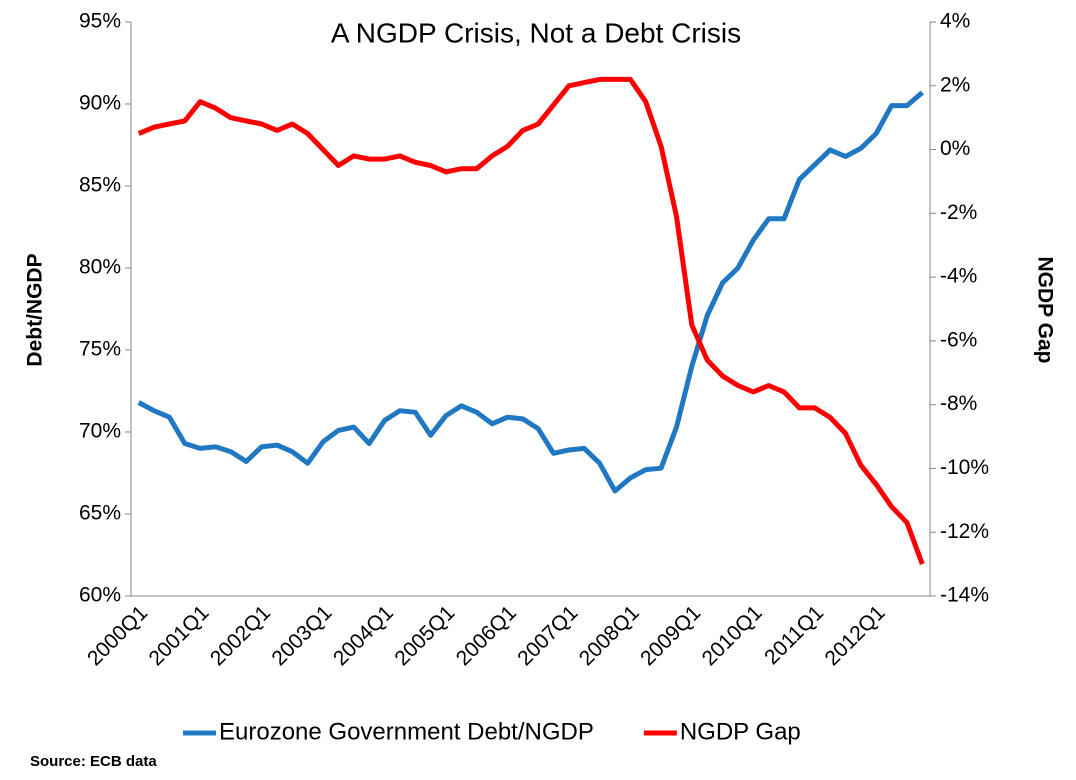 This screenshot has width=1076, height=780. Describe the element at coordinates (486, 635) in the screenshot. I see `x-tick-label: 2006Q1` at that location.